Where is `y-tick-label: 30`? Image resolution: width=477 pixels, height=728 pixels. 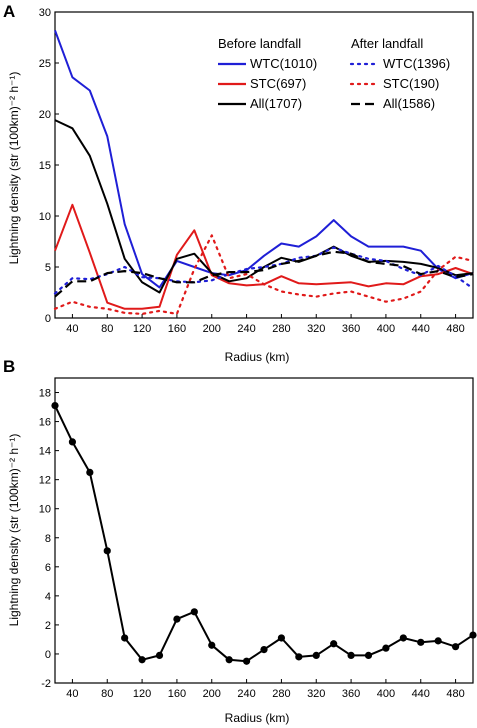 y-tick-label: 30 is located at coordinates (45, 13).